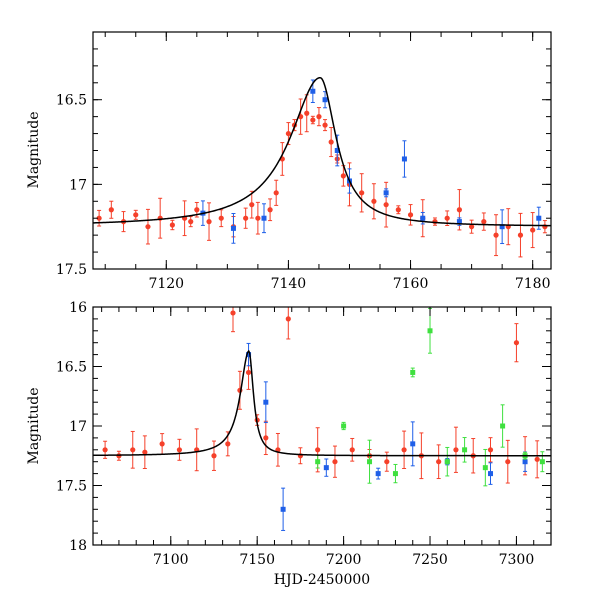 Image resolution: width=600 pixels, height=600 pixels. Describe the element at coordinates (257, 560) in the screenshot. I see `svg-text: 7150` at that location.